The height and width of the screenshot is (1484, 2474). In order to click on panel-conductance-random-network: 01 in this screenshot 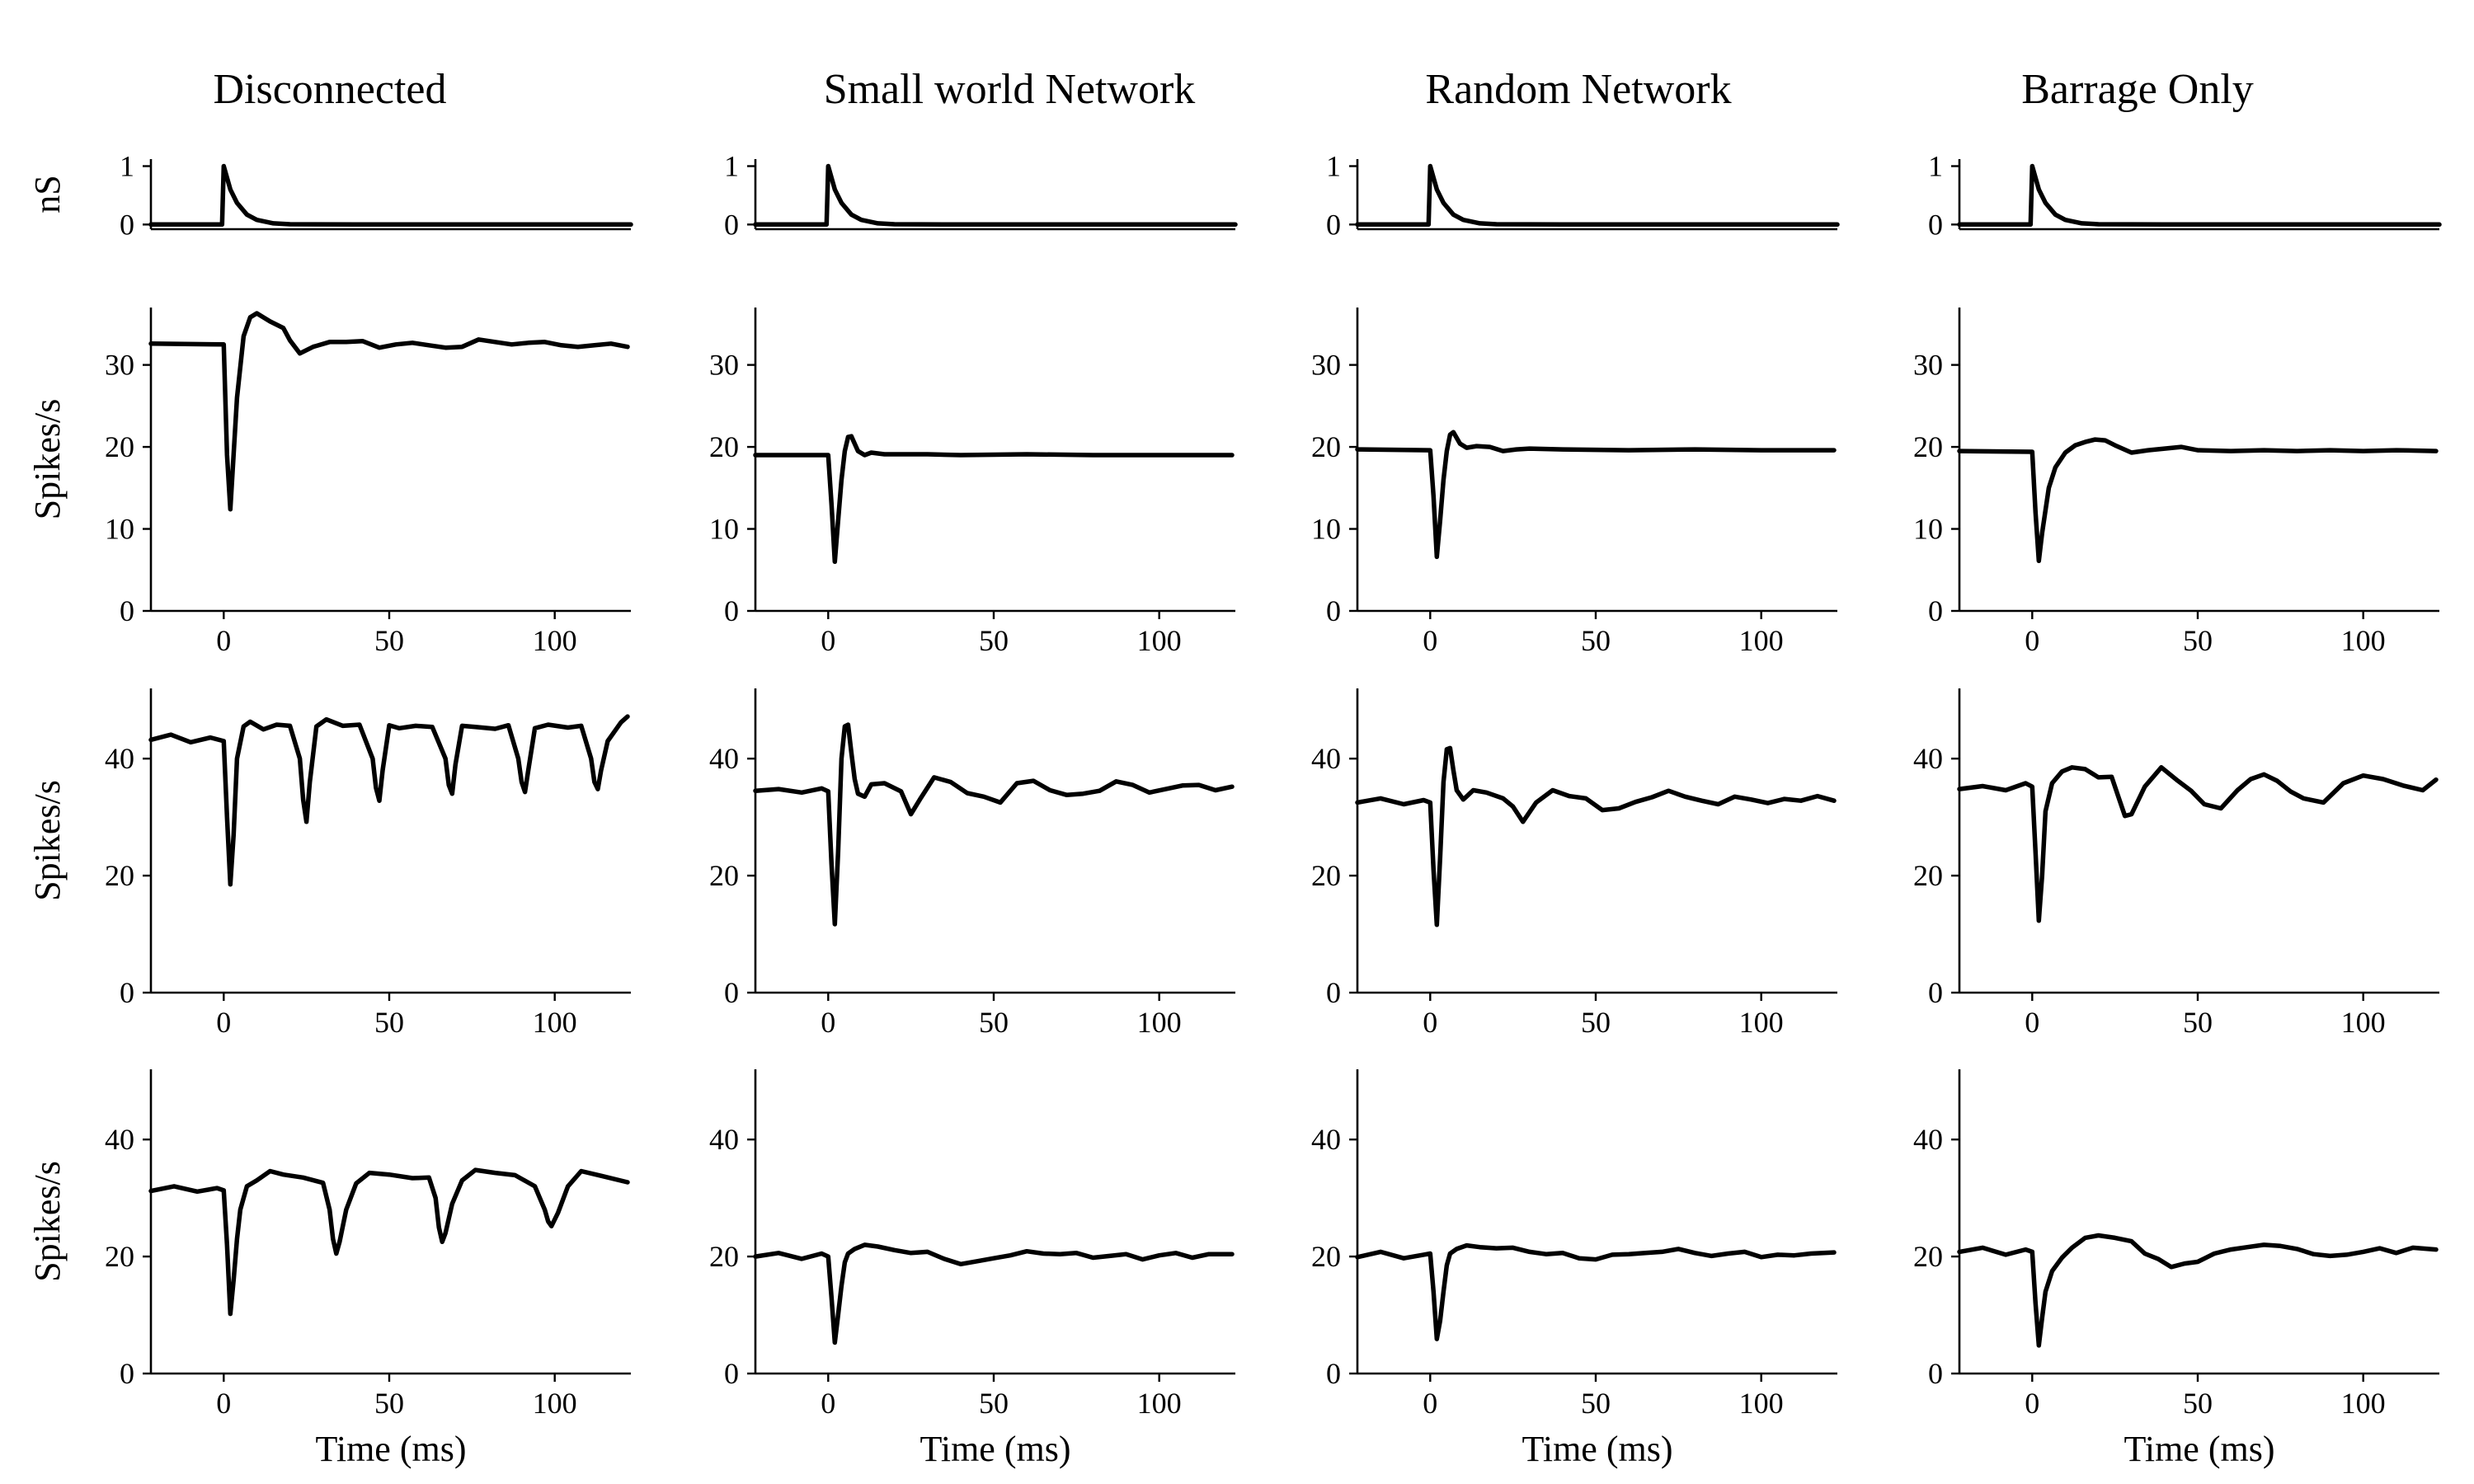, I will do `click(1583, 195)`.